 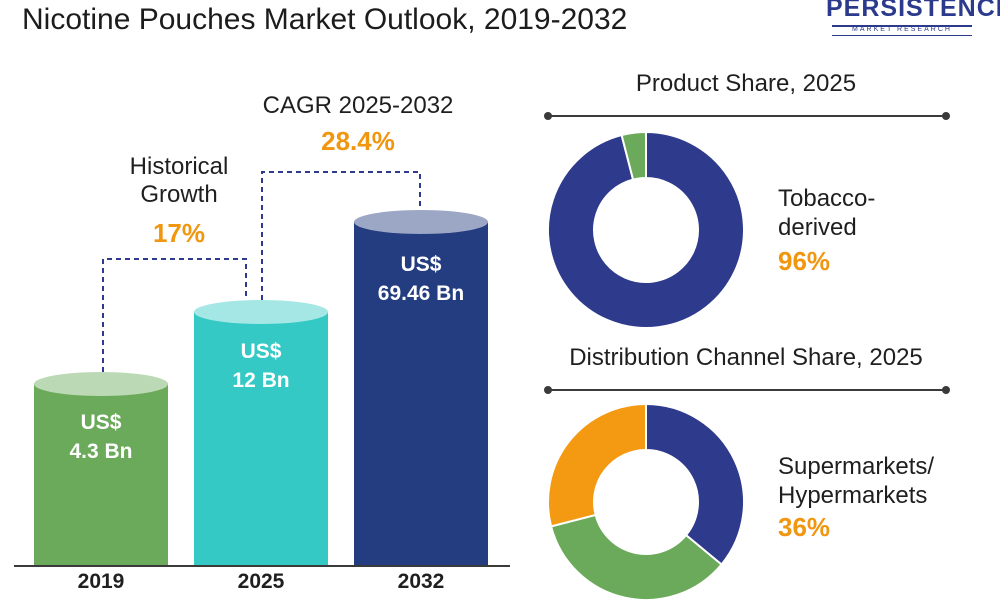 What do you see at coordinates (261, 439) in the screenshot?
I see `bar-2025` at bounding box center [261, 439].